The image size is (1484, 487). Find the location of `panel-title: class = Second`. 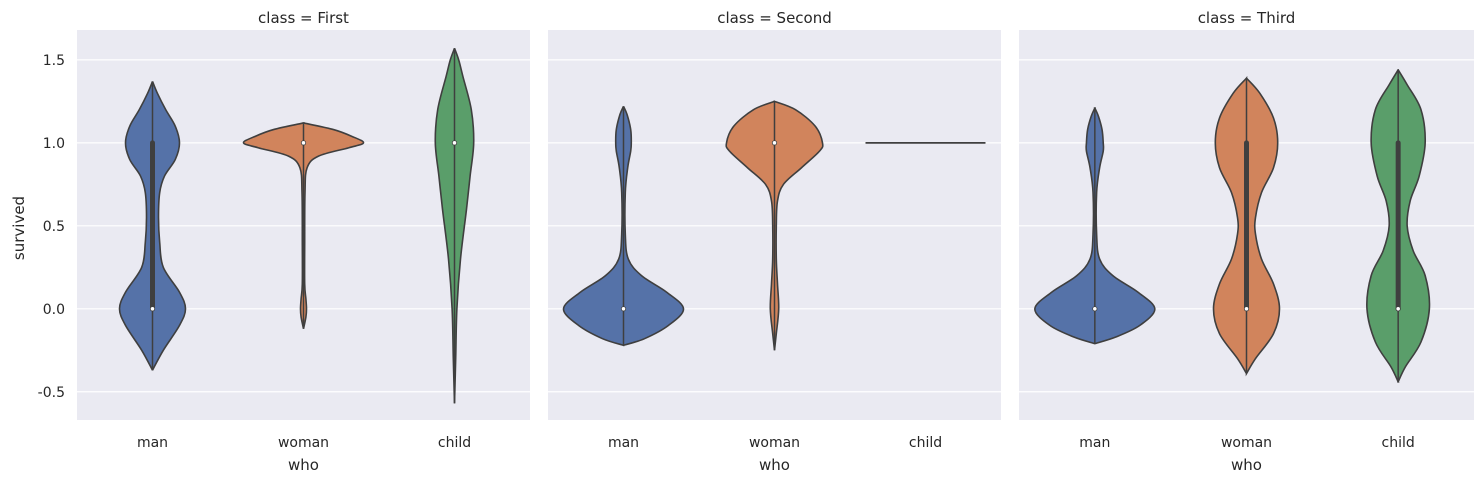

panel-title: class = Second is located at coordinates (774, 18).